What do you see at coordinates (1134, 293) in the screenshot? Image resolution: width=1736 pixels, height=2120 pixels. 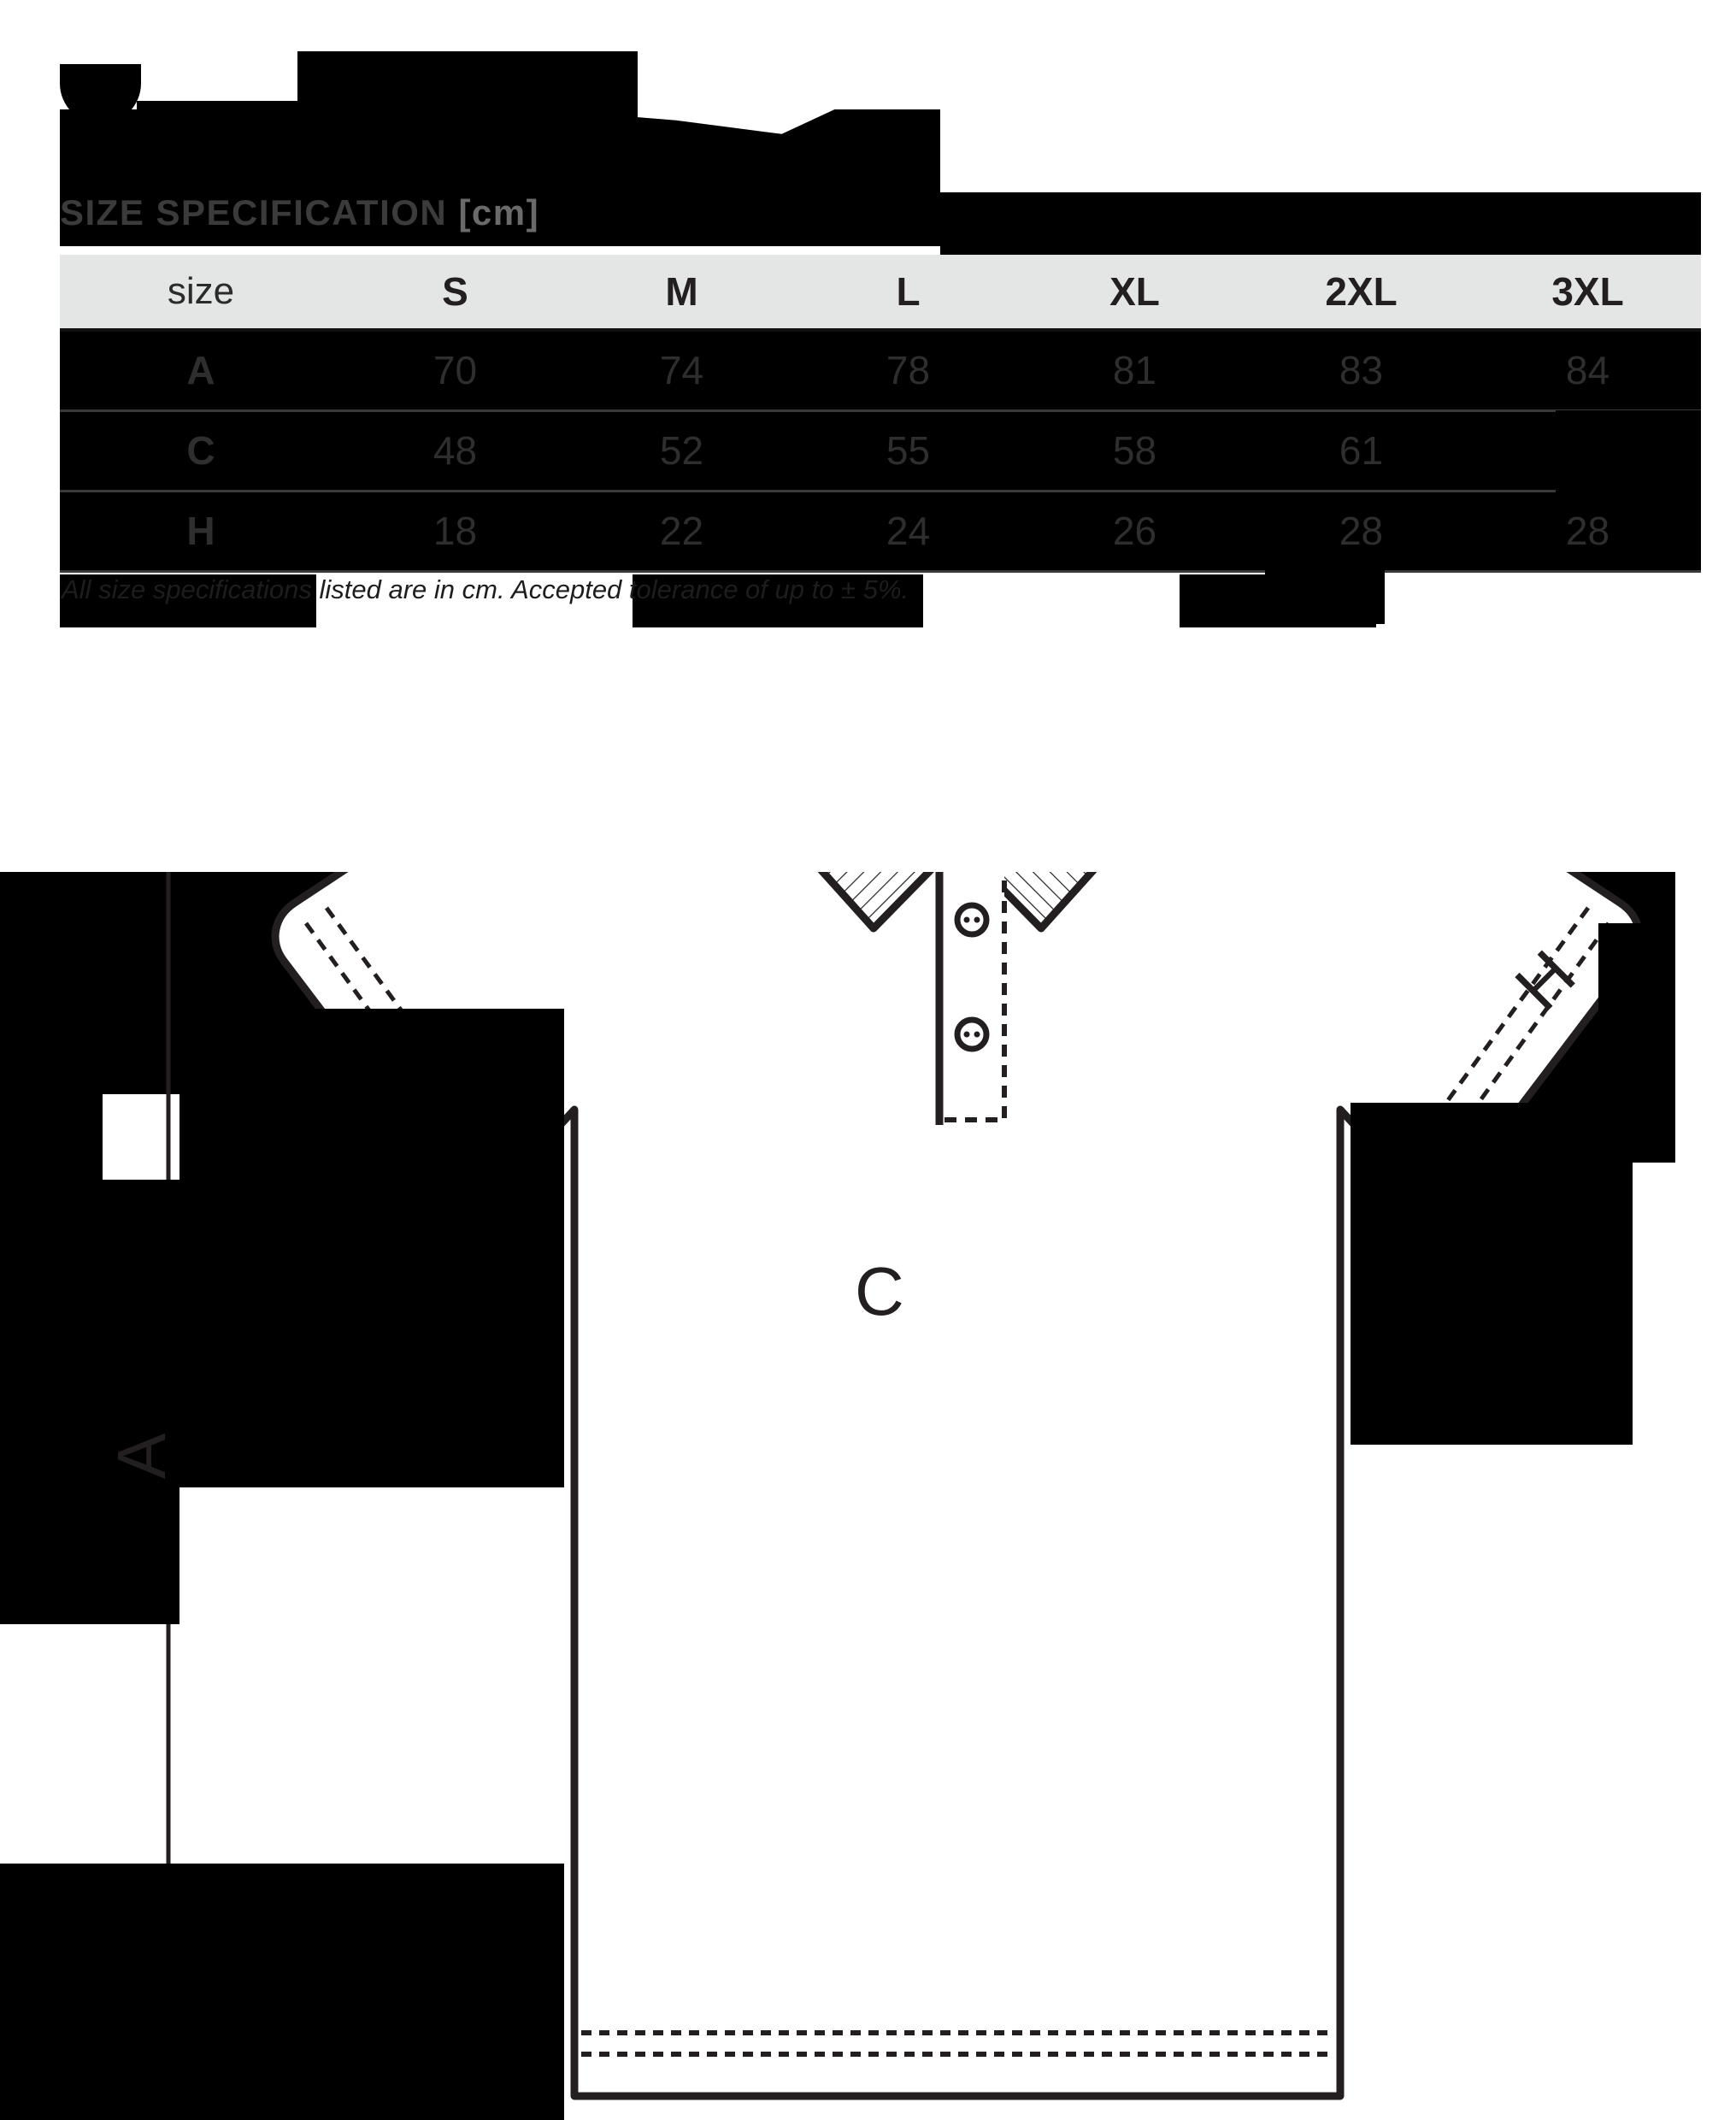 I see `table-header-xl: XL` at bounding box center [1134, 293].